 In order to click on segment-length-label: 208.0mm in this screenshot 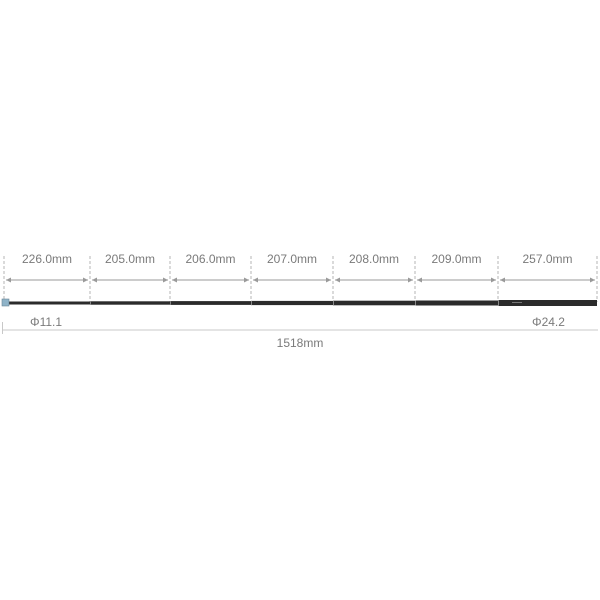, I will do `click(374, 259)`.